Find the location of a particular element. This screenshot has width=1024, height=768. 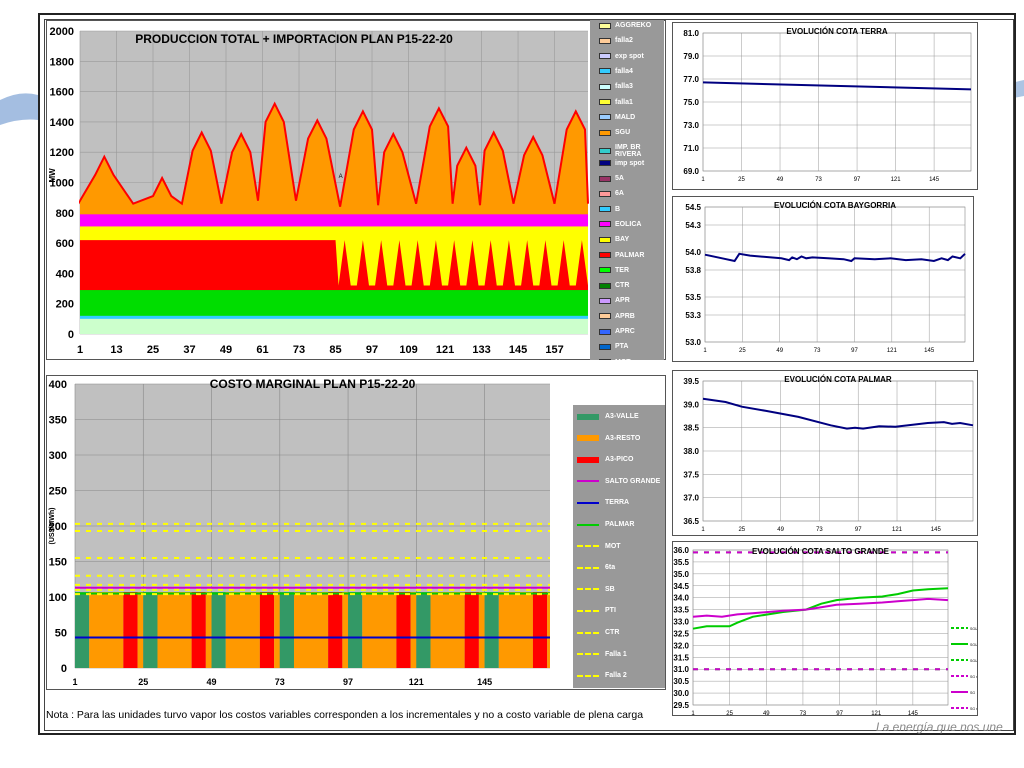

legend-label: A3-PICO is located at coordinates (619, 460).